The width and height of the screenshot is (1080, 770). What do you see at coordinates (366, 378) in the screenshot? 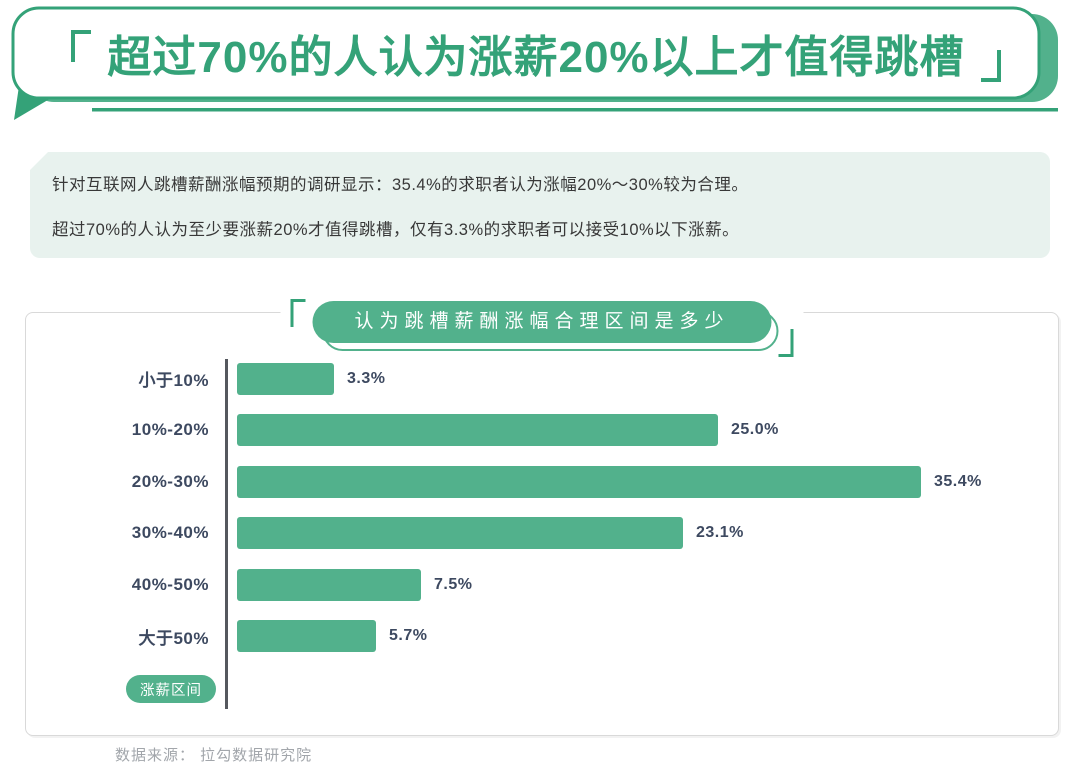
I see `value-label: 3.3%` at bounding box center [366, 378].